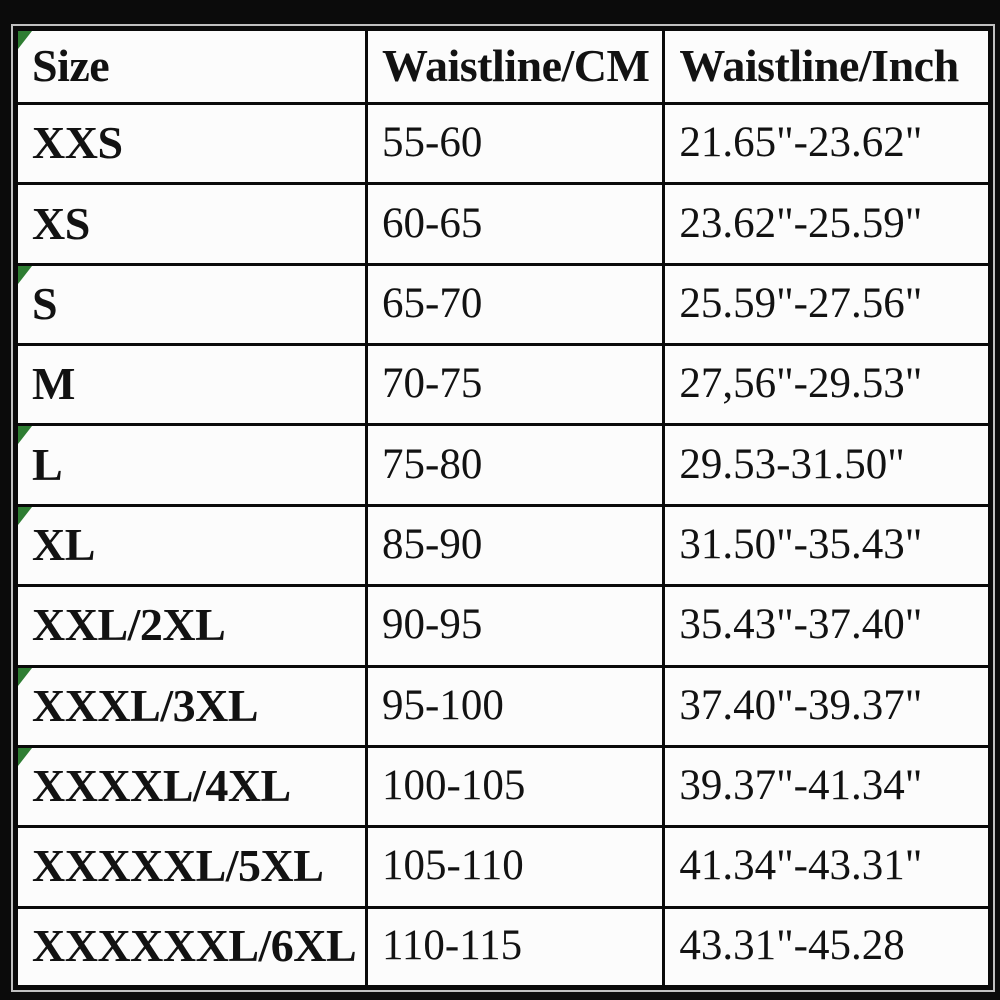 This screenshot has width=1000, height=1000. I want to click on cm-cell: 95-100, so click(515, 706).